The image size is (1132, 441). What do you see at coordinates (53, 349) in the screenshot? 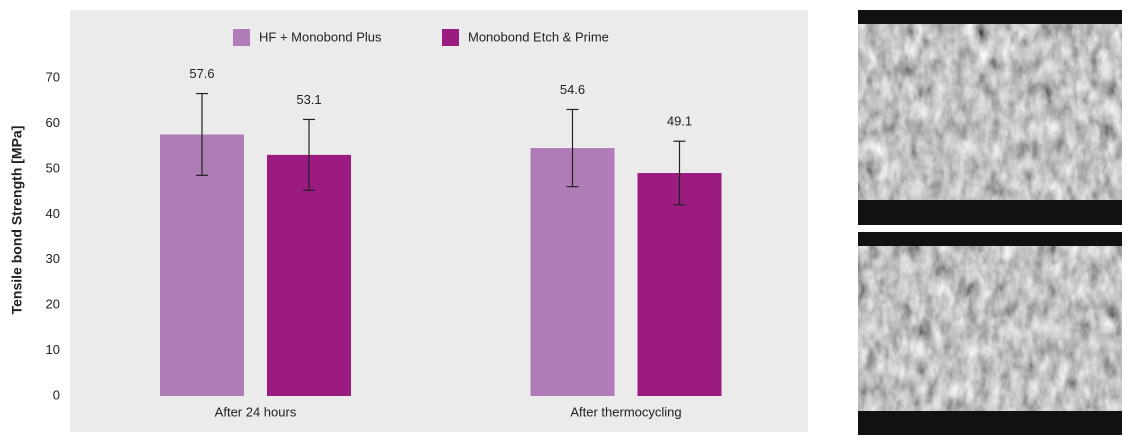
I see `y-tick-label: 10` at bounding box center [53, 349].